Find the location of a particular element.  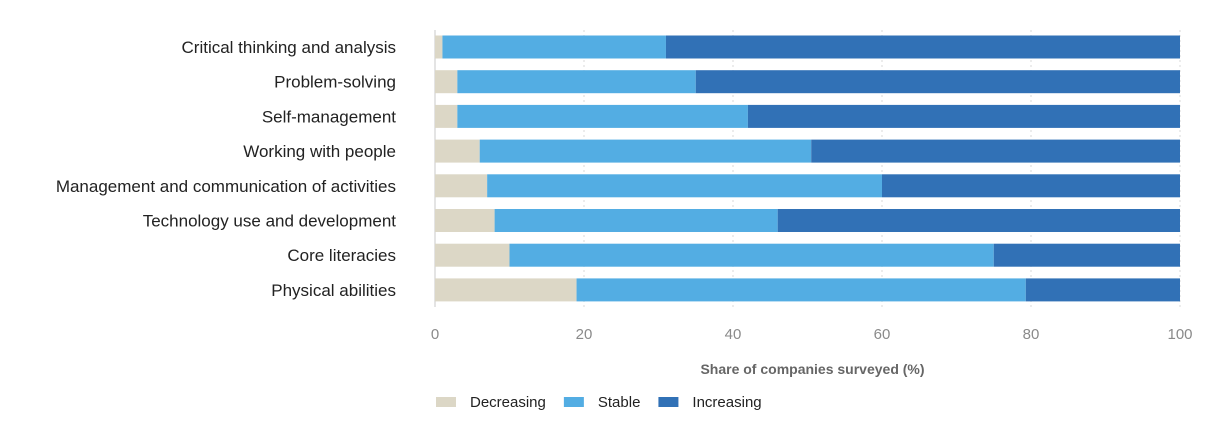

x-axis-title: Share of companies surveyed (%) is located at coordinates (812, 369).